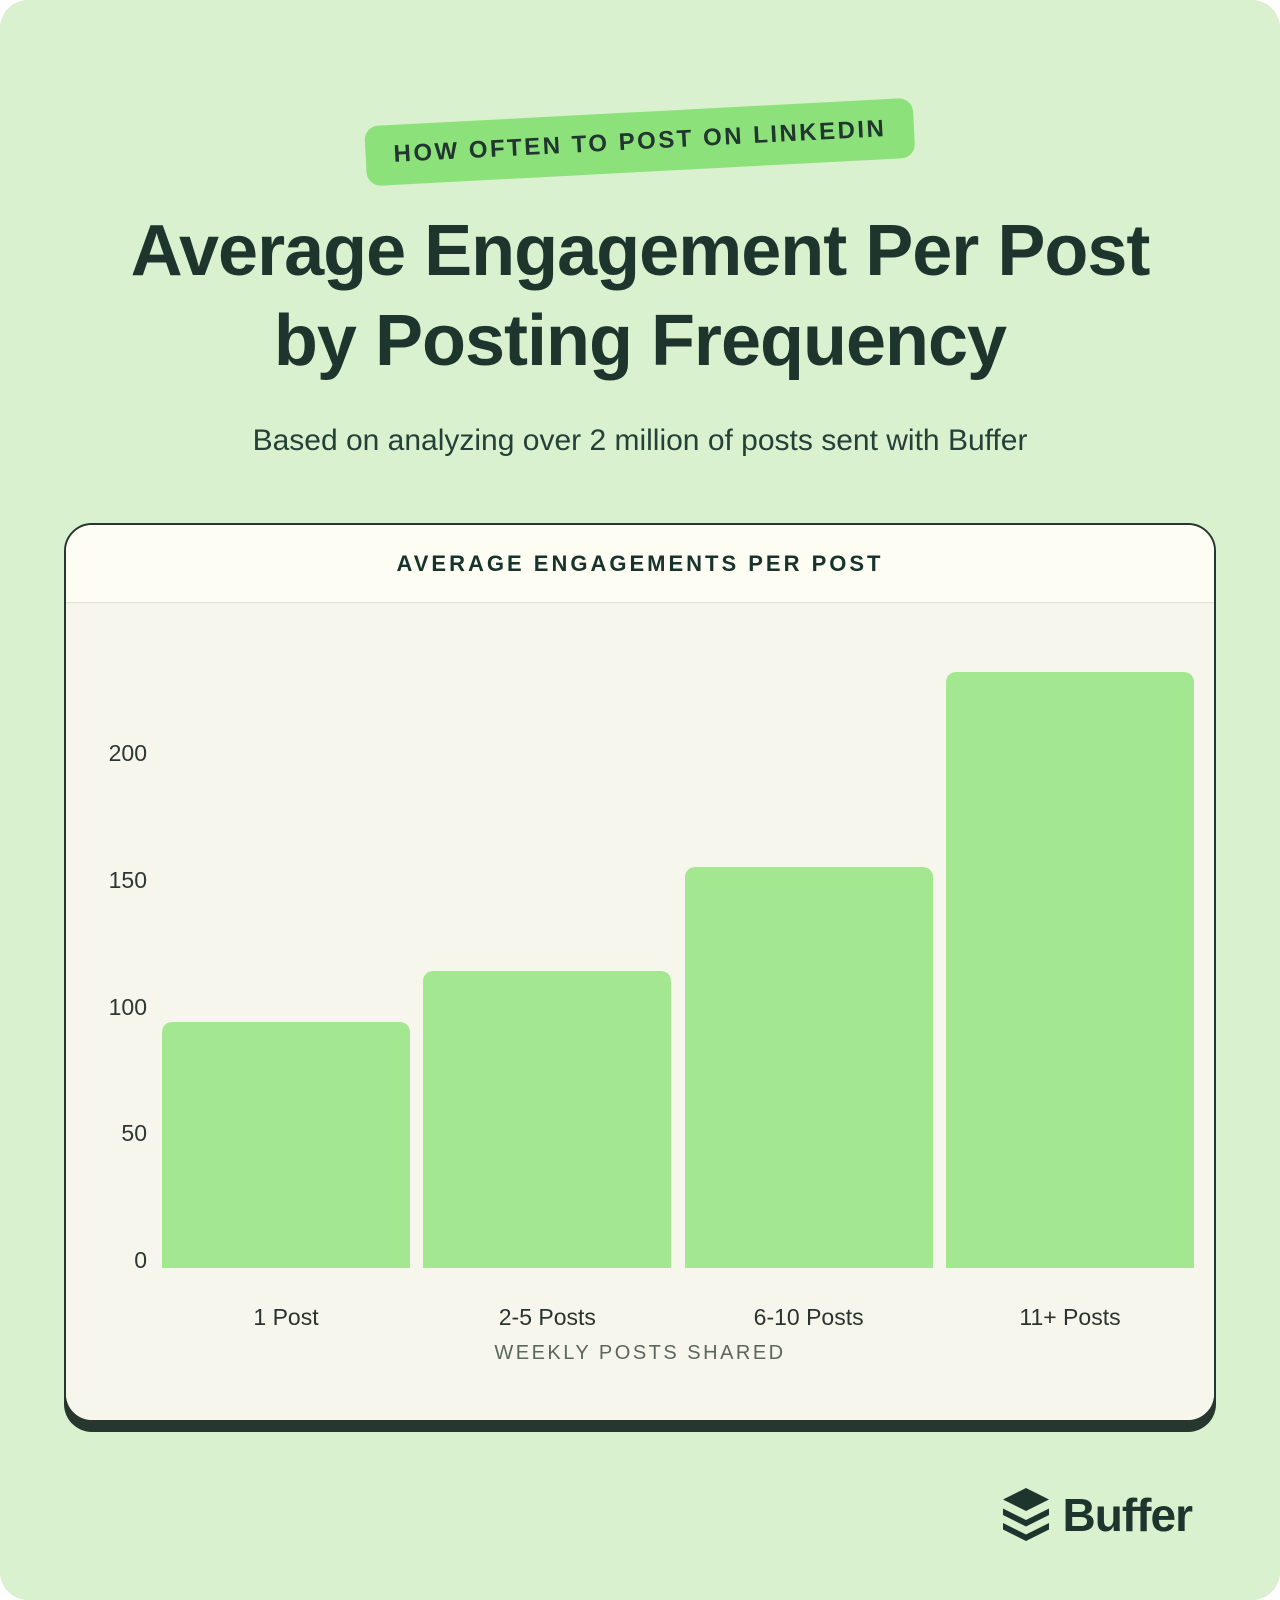 Image resolution: width=1280 pixels, height=1600 pixels. What do you see at coordinates (640, 1353) in the screenshot?
I see `x-axis-title: WEEKLY POSTS SHARED` at bounding box center [640, 1353].